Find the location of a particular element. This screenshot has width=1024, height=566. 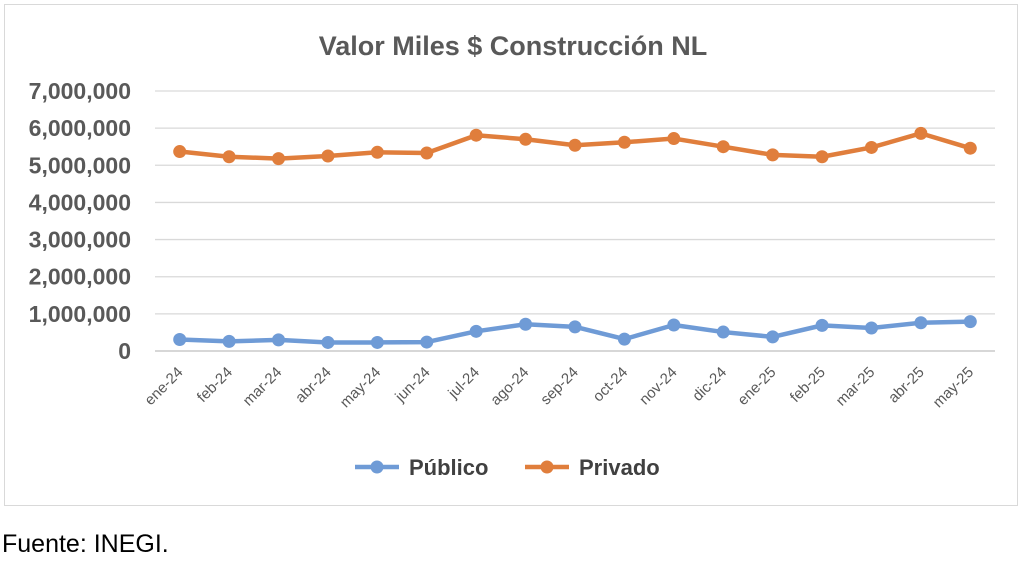

x-tick-label: jul-24 is located at coordinates (463, 383).